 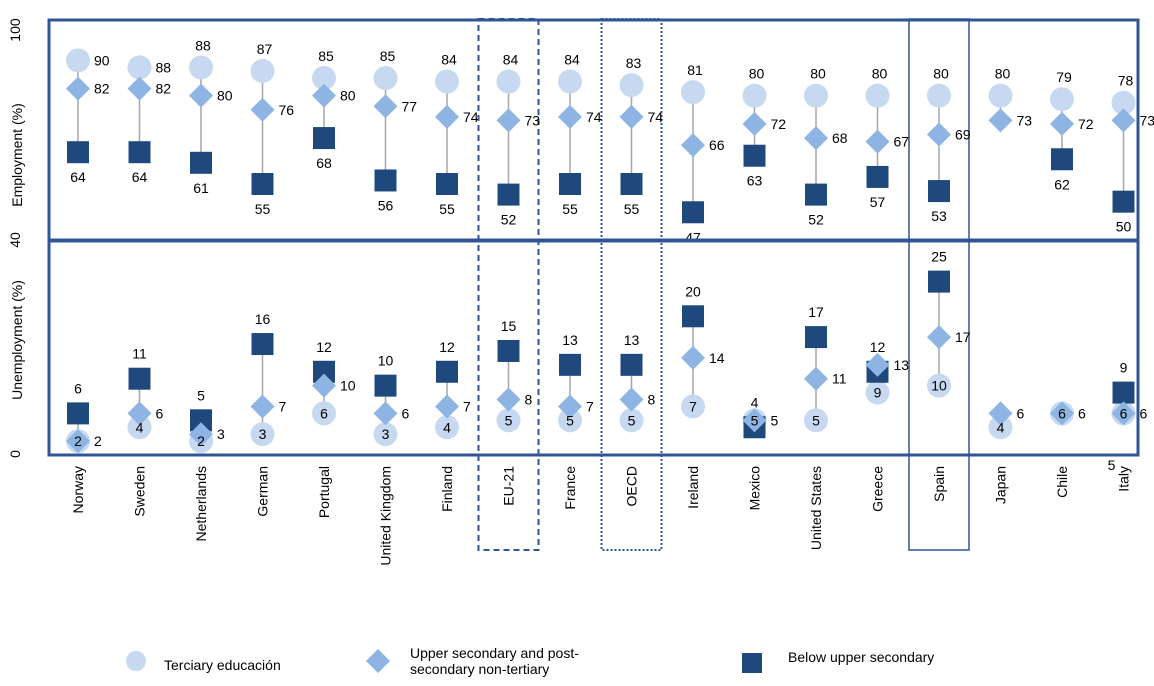 I want to click on unemployment-upper-point-greece, so click(x=877, y=364).